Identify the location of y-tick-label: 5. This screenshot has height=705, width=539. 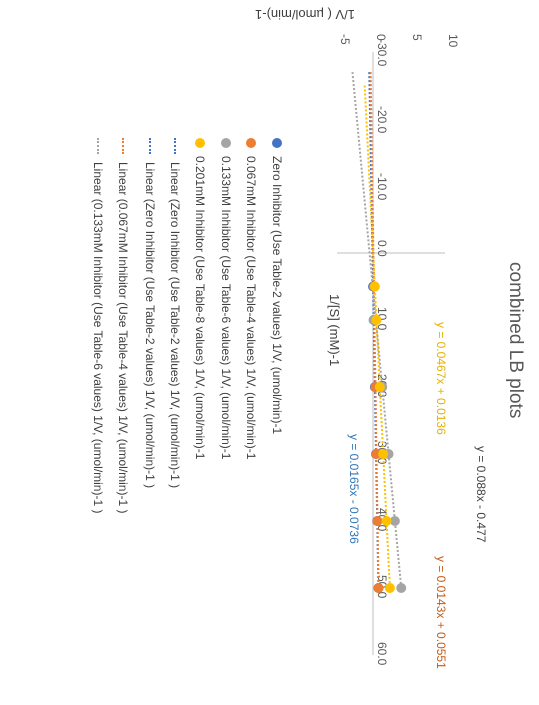
(417, 37).